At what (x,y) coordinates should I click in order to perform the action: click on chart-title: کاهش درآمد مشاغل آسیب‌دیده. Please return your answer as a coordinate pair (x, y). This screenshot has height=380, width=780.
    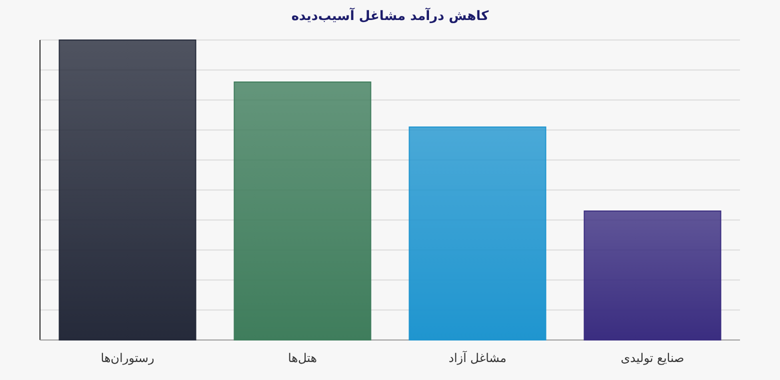
    Looking at the image, I should click on (390, 15).